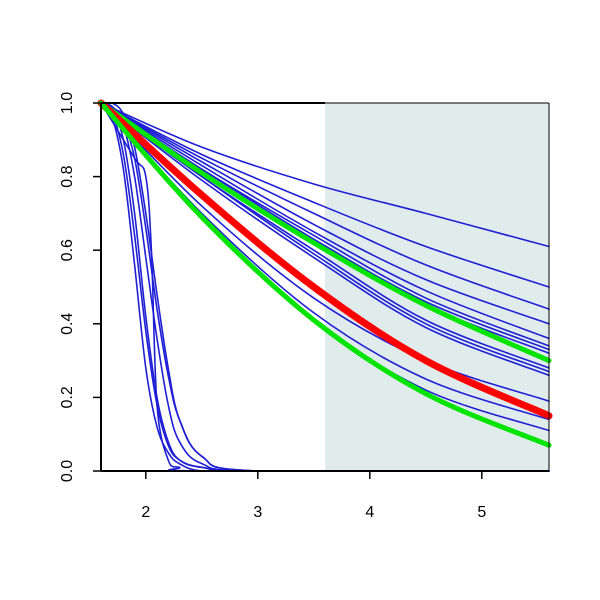 Image resolution: width=600 pixels, height=600 pixels. I want to click on x-tick-label: 5, so click(481, 512).